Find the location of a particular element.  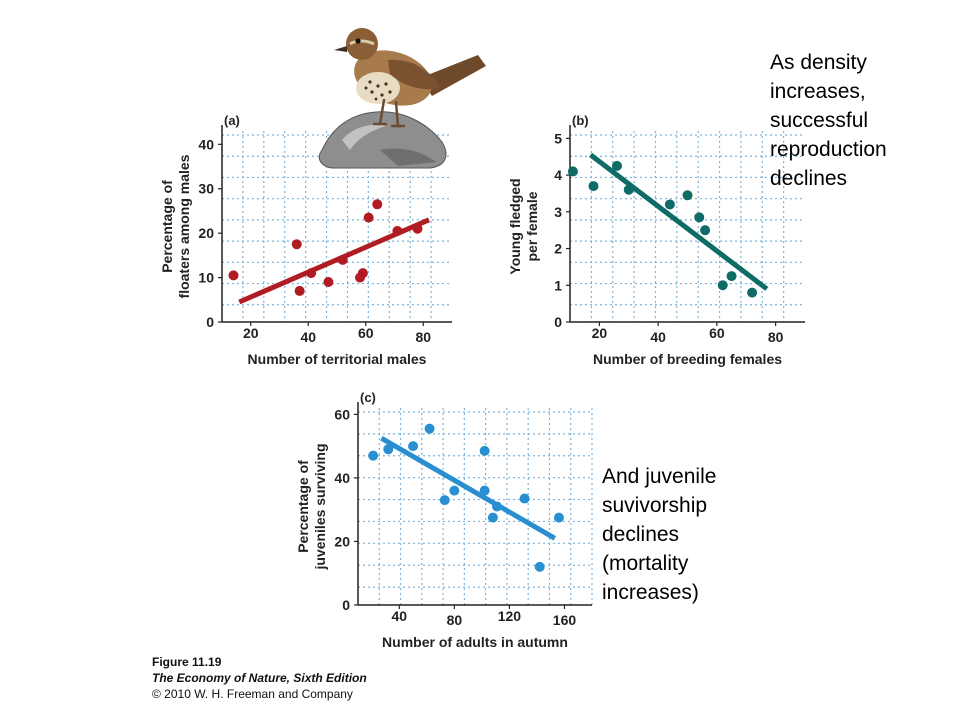

panel-label: (c) is located at coordinates (368, 397).